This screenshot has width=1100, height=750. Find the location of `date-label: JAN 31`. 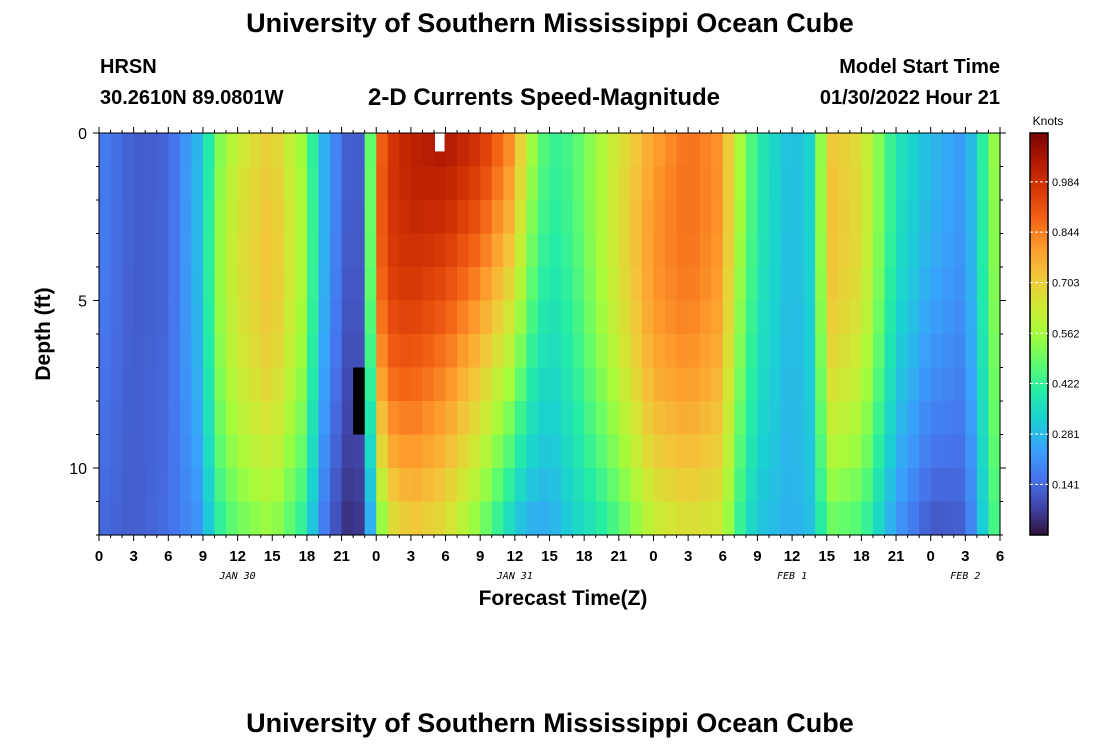

date-label: JAN 31 is located at coordinates (514, 576).